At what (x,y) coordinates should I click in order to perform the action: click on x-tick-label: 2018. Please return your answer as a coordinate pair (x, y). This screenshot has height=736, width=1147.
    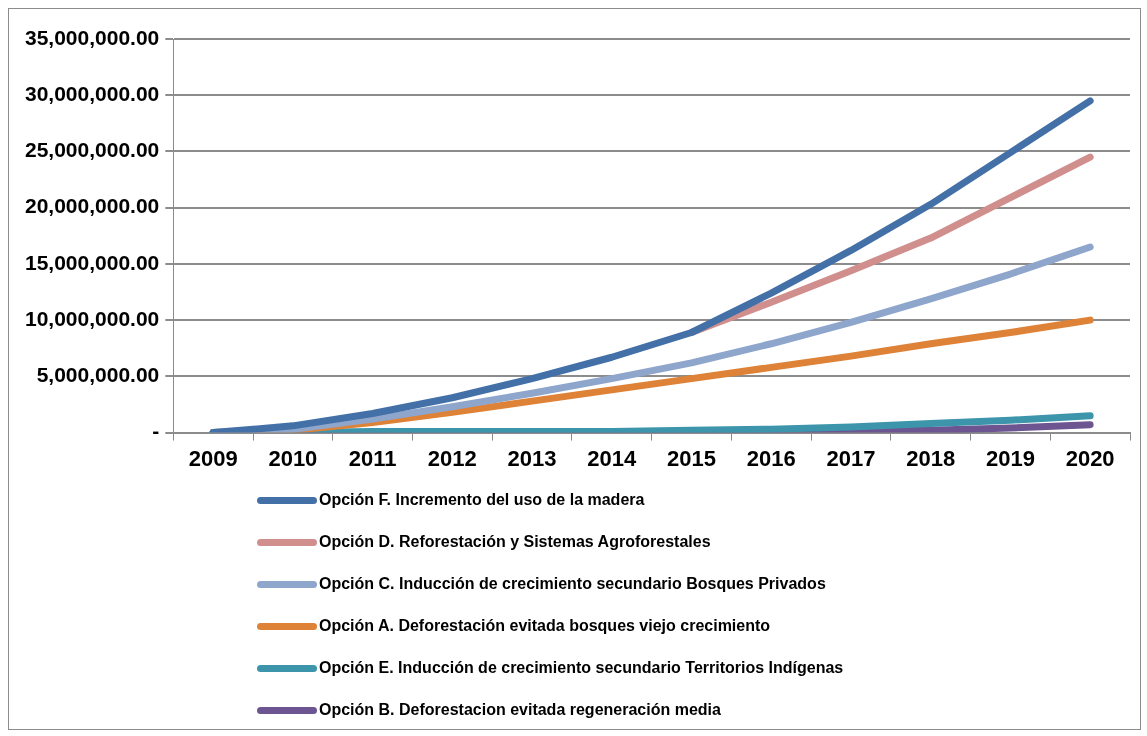
    Looking at the image, I should click on (931, 458).